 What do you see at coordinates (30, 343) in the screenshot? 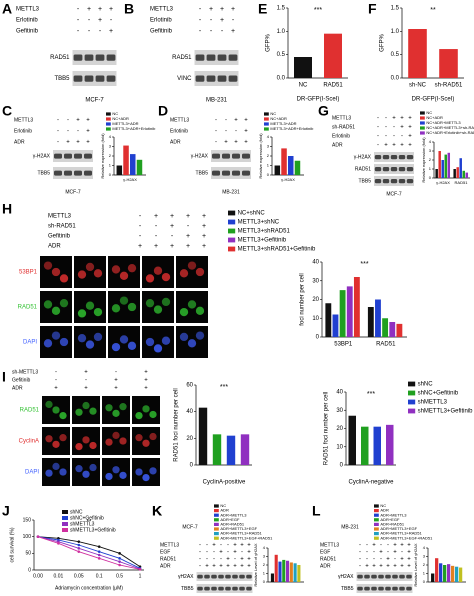
I see `stain-label: DAPI` at bounding box center [30, 343].